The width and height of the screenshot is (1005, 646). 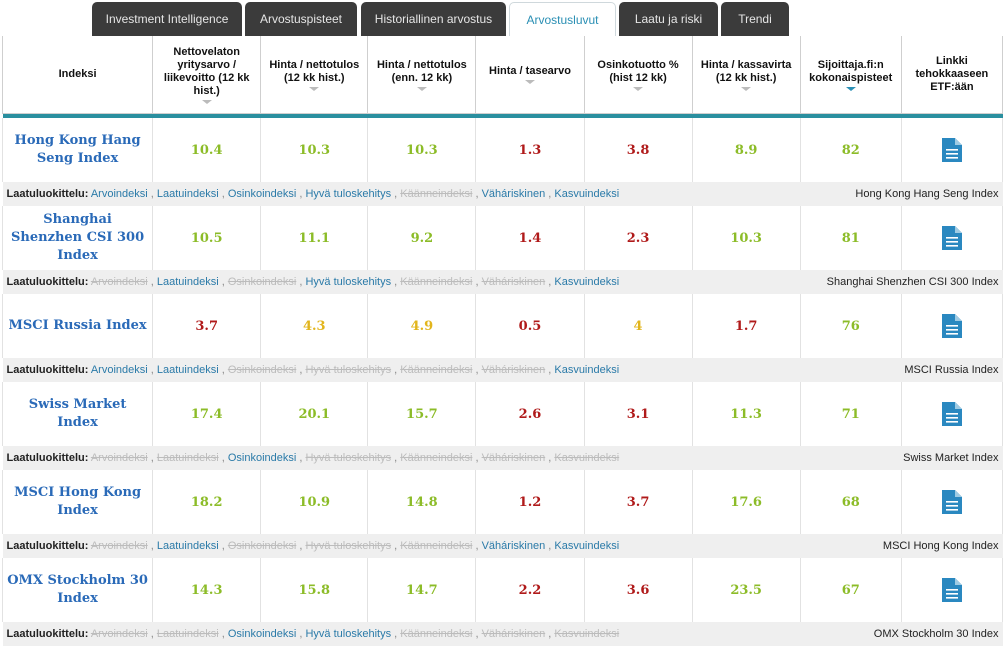 What do you see at coordinates (422, 75) in the screenshot?
I see `header-pe-fwd: Hinta / nettotulos (enn. 12 kk)` at bounding box center [422, 75].